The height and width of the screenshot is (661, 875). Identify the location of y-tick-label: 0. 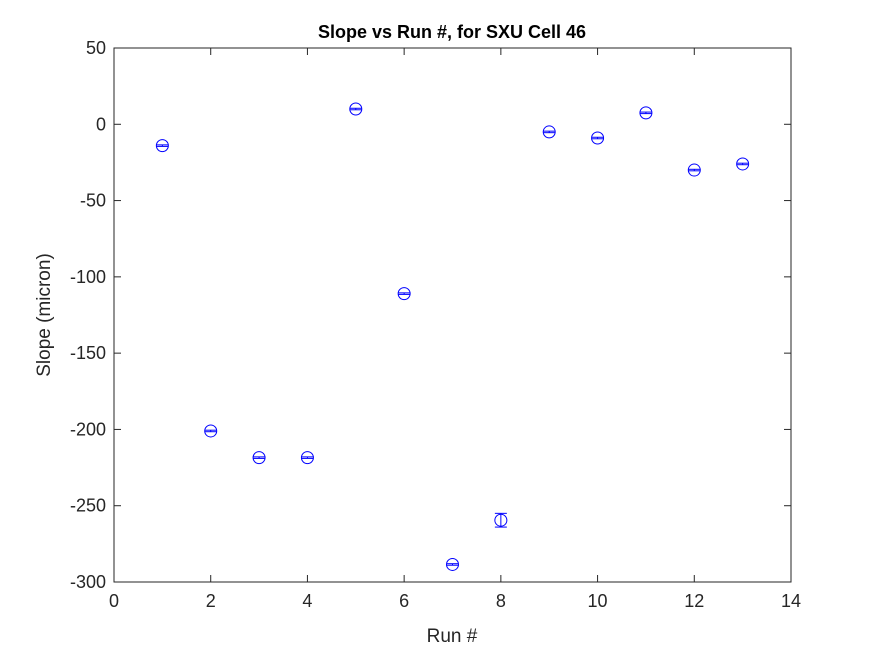
(101, 124).